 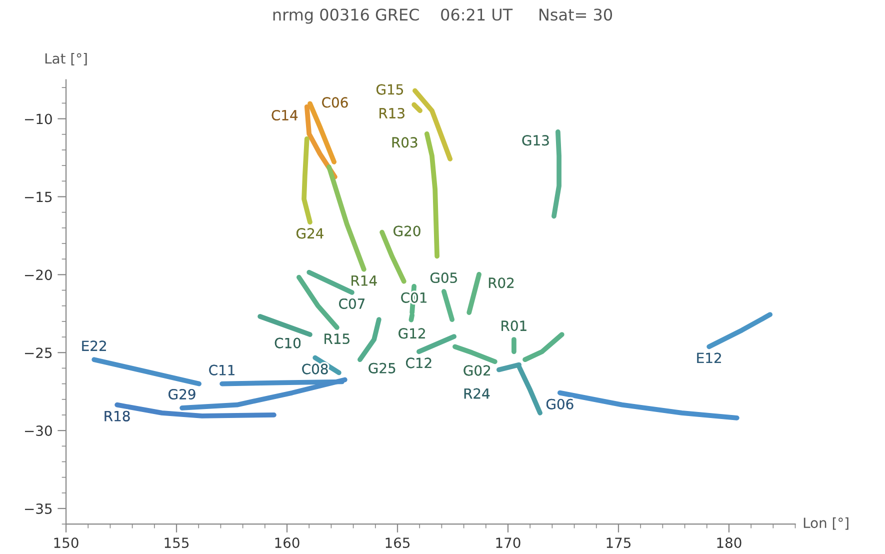 I want to click on series-label: C11, so click(x=221, y=370).